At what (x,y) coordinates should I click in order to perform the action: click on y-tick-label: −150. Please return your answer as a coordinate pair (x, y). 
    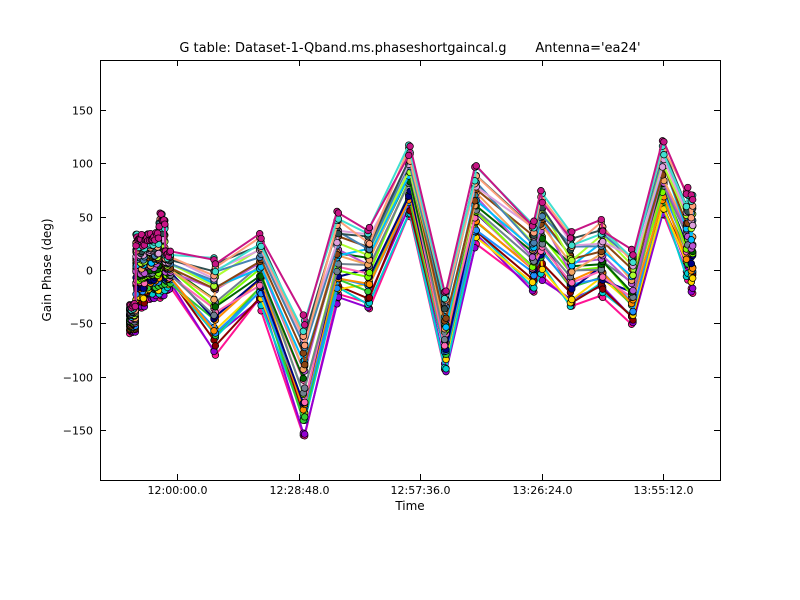
    Looking at the image, I should click on (78, 431).